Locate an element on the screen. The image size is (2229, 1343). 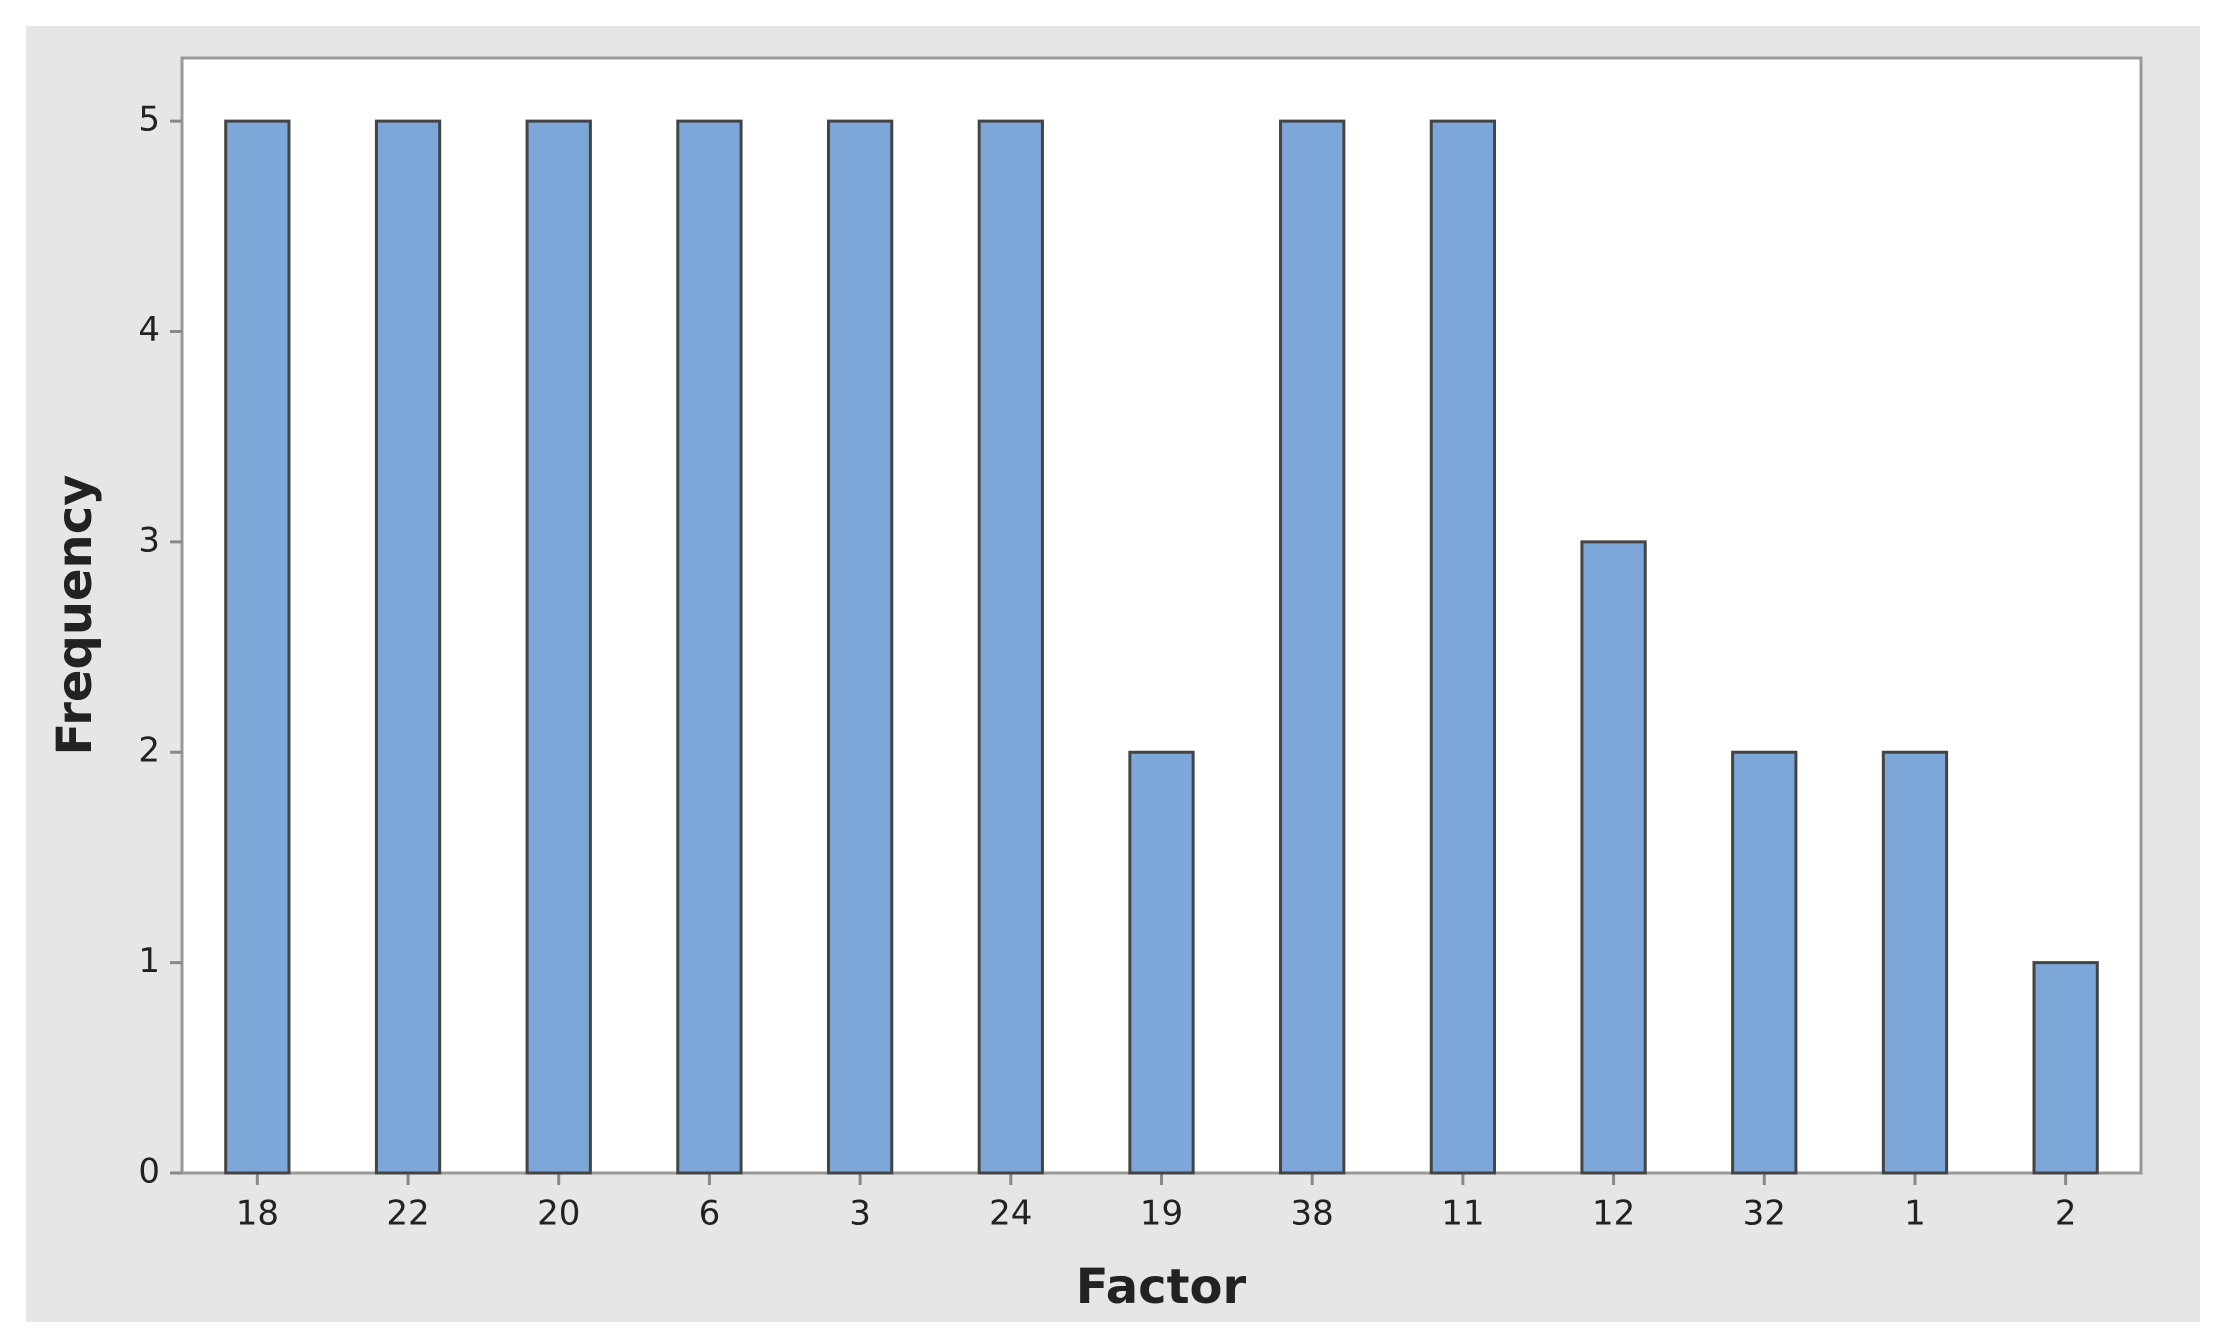
x-tick-label: 38 is located at coordinates (1312, 1214).